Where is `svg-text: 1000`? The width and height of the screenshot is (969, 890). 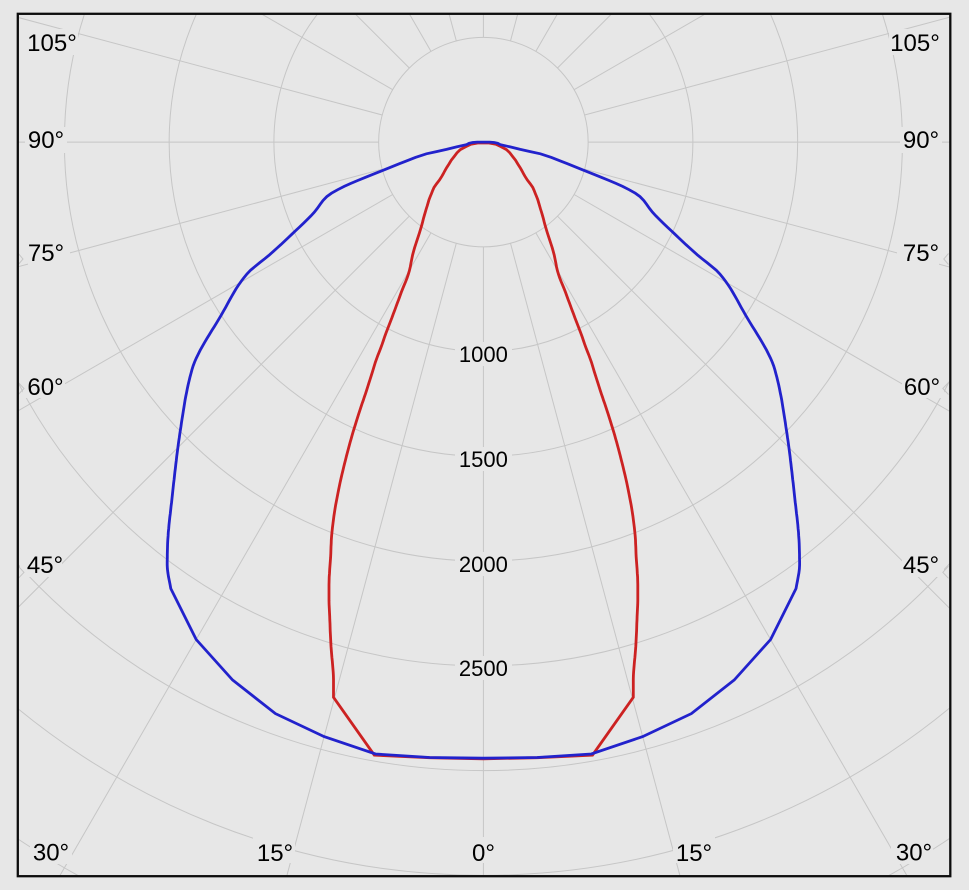 svg-text: 1000 is located at coordinates (483, 354).